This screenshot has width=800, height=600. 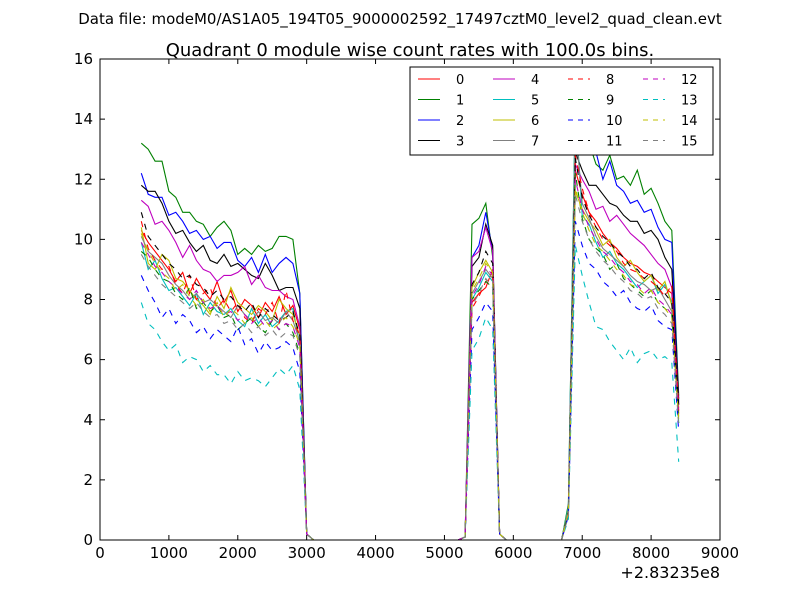 I want to click on y-tick-label: 0, so click(x=88, y=540).